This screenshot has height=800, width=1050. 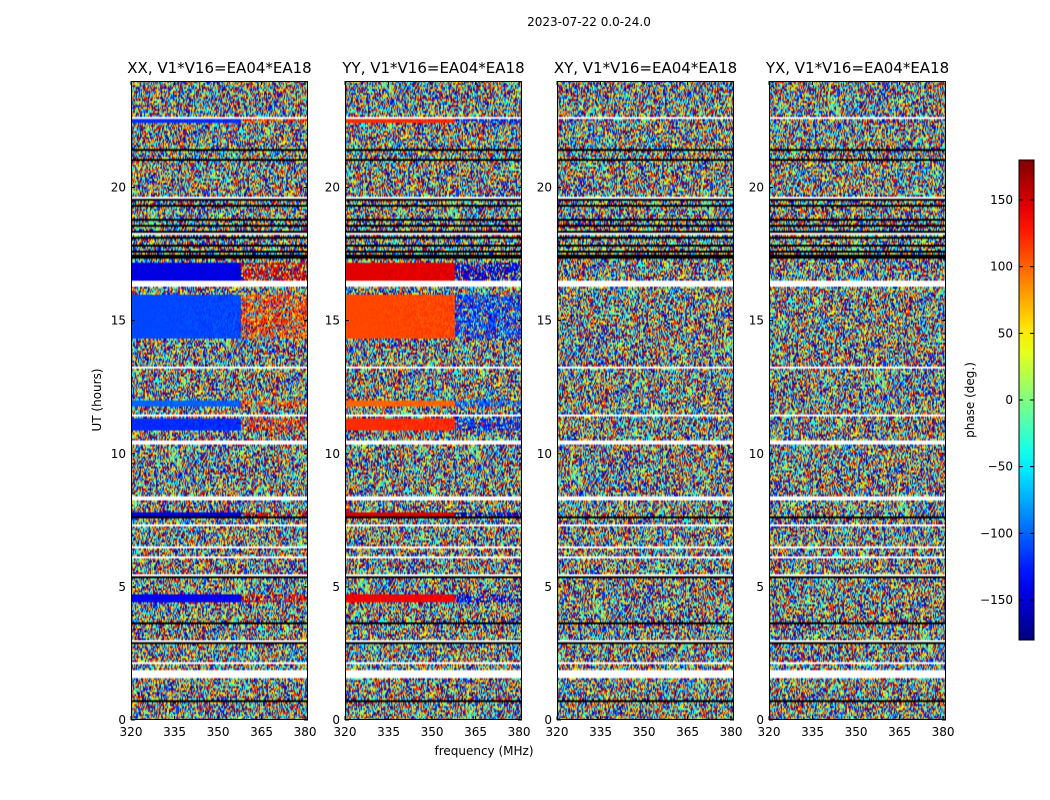 What do you see at coordinates (1005, 333) in the screenshot?
I see `colorbar-tick-label: 50` at bounding box center [1005, 333].